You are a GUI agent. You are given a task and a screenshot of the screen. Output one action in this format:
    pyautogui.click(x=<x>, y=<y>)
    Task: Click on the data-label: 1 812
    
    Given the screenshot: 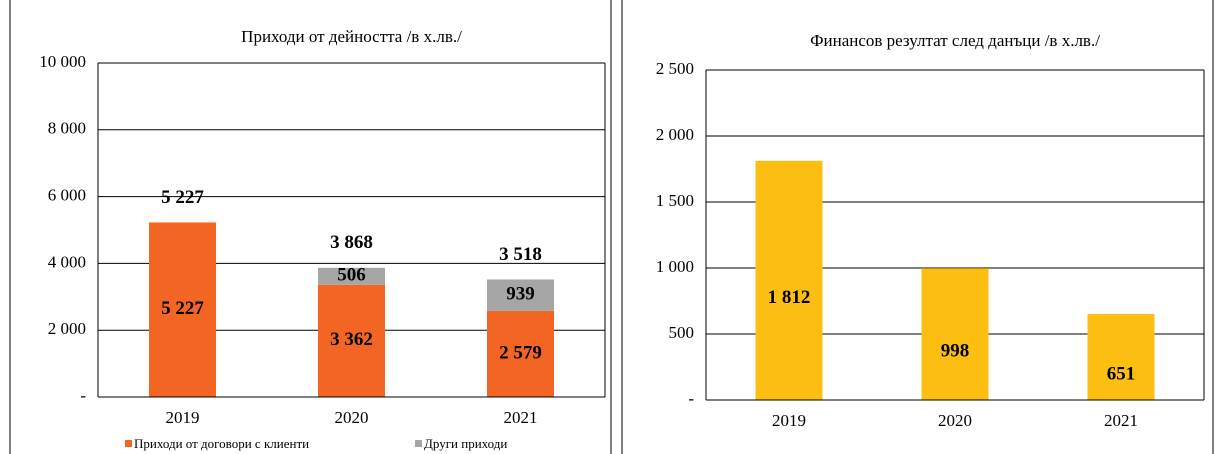 What is the action you would take?
    pyautogui.click(x=789, y=297)
    